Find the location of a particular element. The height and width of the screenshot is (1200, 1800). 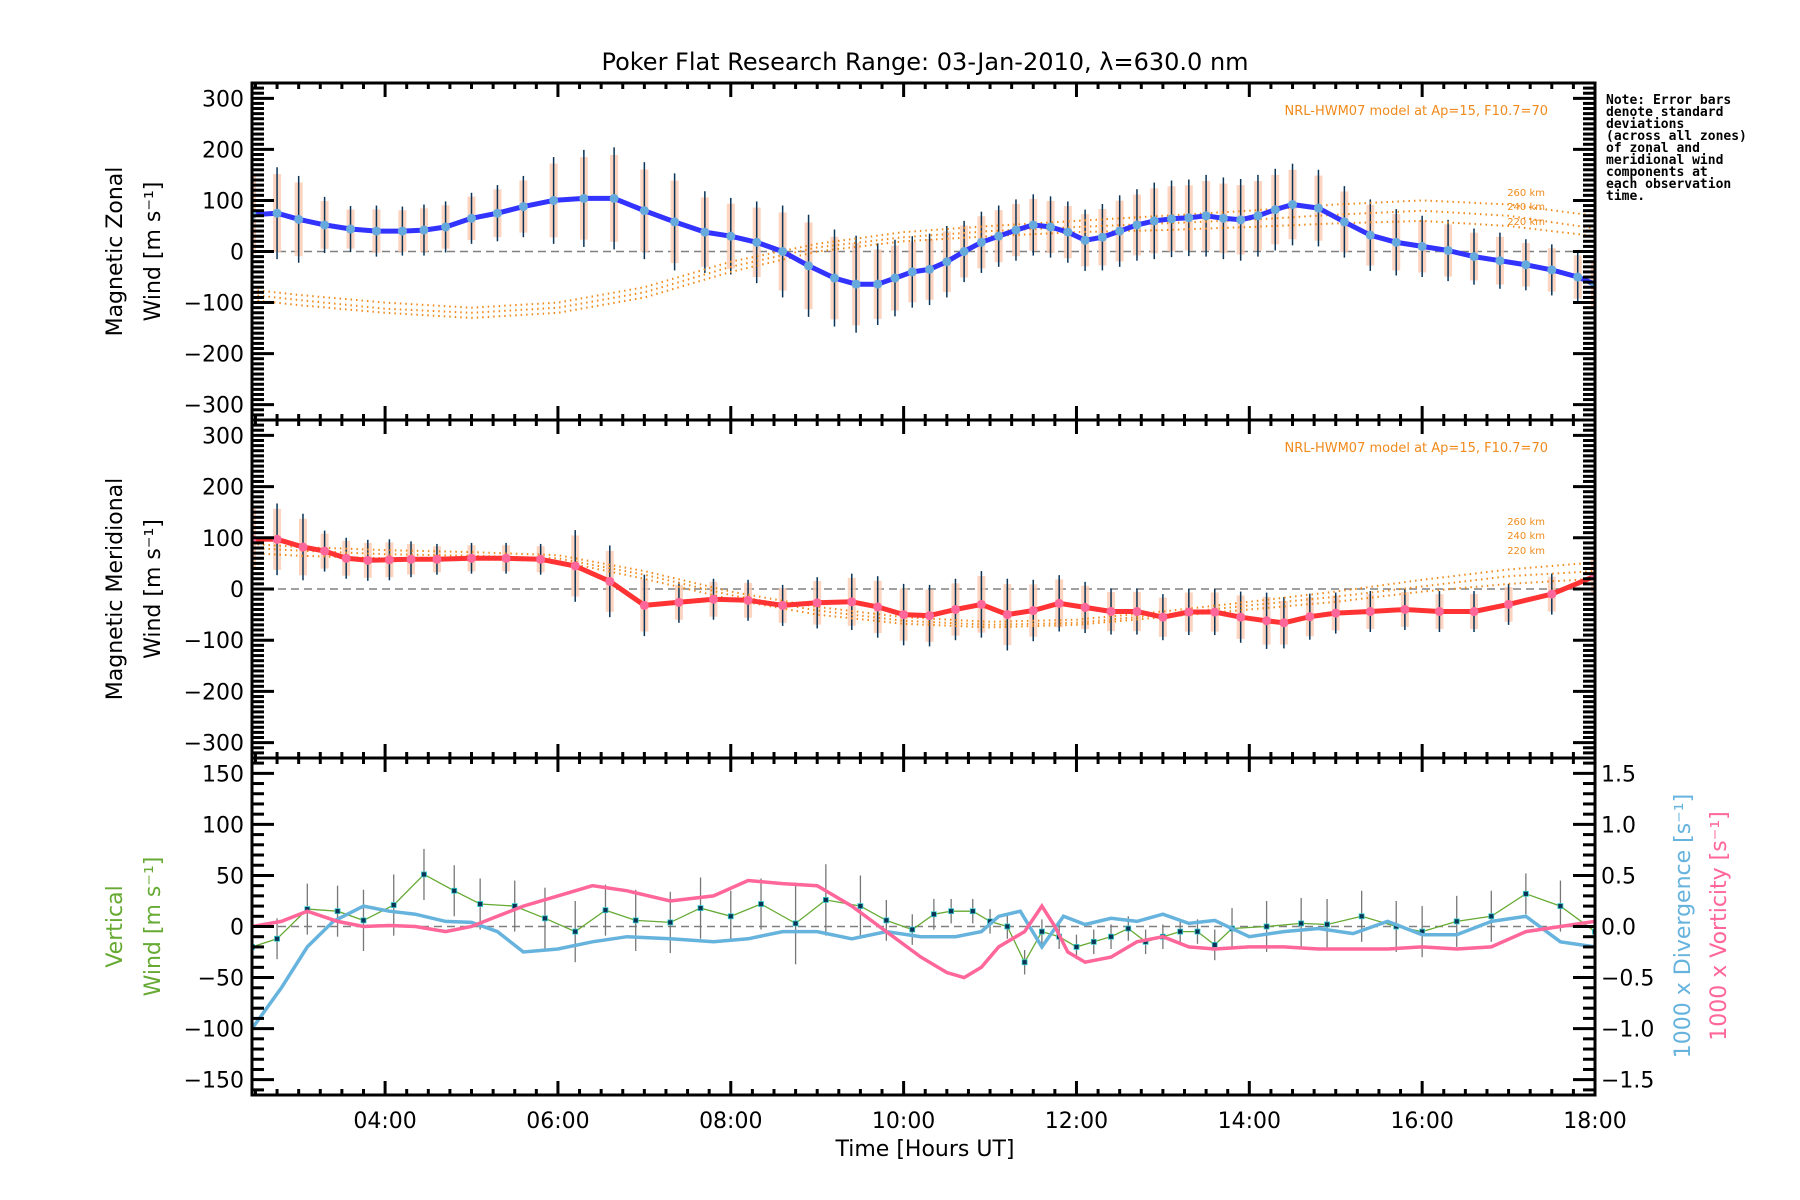

x-tick-label: 16:00 is located at coordinates (1421, 1121).